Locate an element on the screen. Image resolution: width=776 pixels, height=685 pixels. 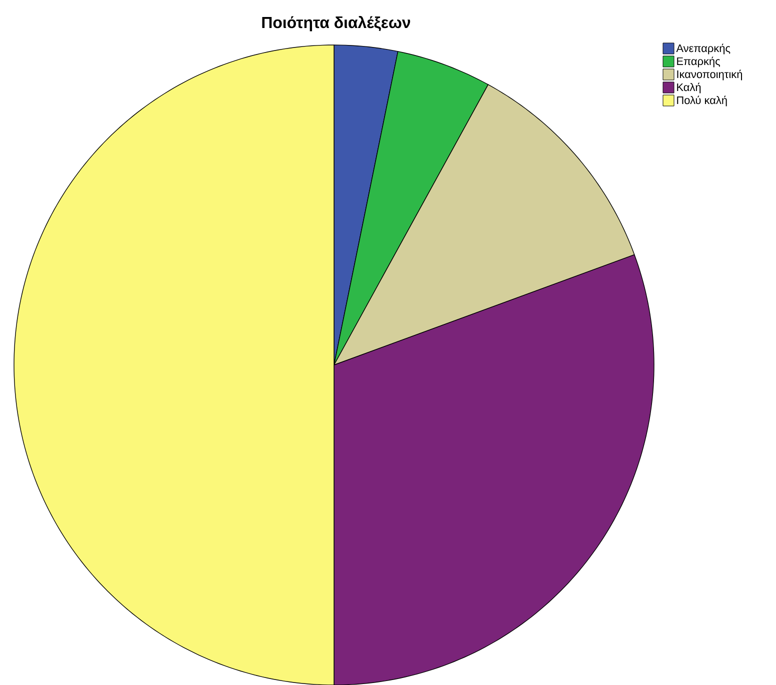
legend-label: Πολύ καλή is located at coordinates (702, 101).